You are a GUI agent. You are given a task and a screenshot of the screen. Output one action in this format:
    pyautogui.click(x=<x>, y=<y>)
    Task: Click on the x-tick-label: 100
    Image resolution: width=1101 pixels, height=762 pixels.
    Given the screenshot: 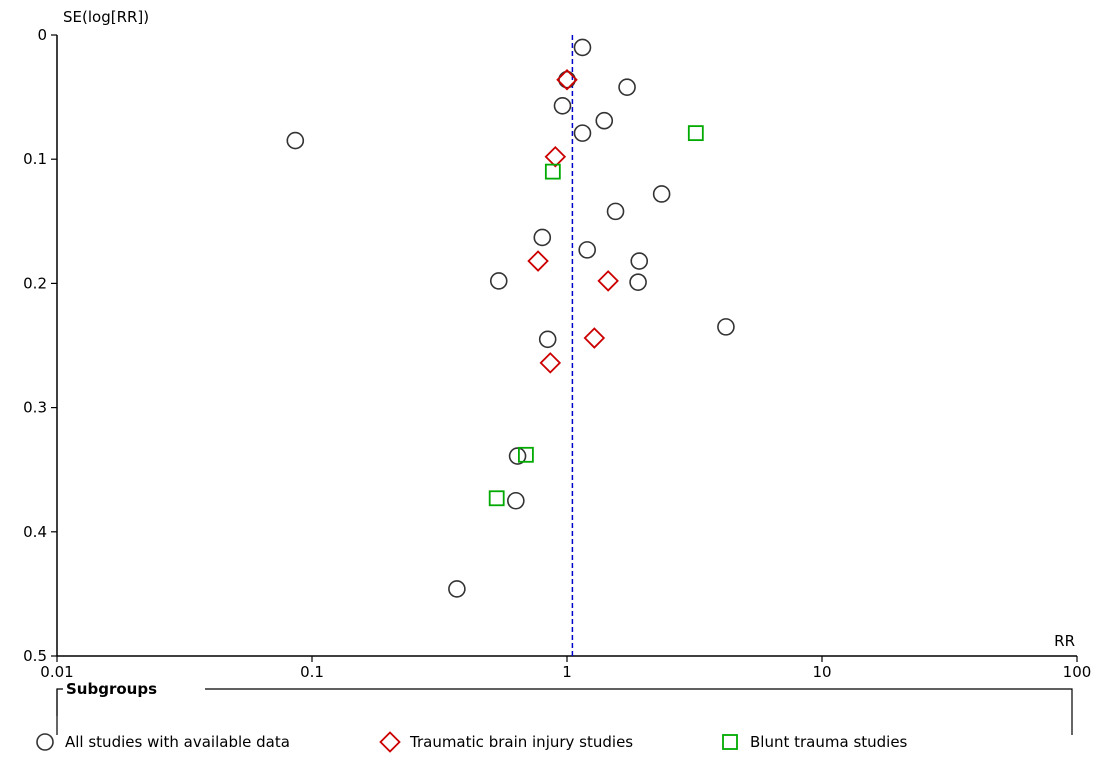 What is the action you would take?
    pyautogui.click(x=1077, y=672)
    